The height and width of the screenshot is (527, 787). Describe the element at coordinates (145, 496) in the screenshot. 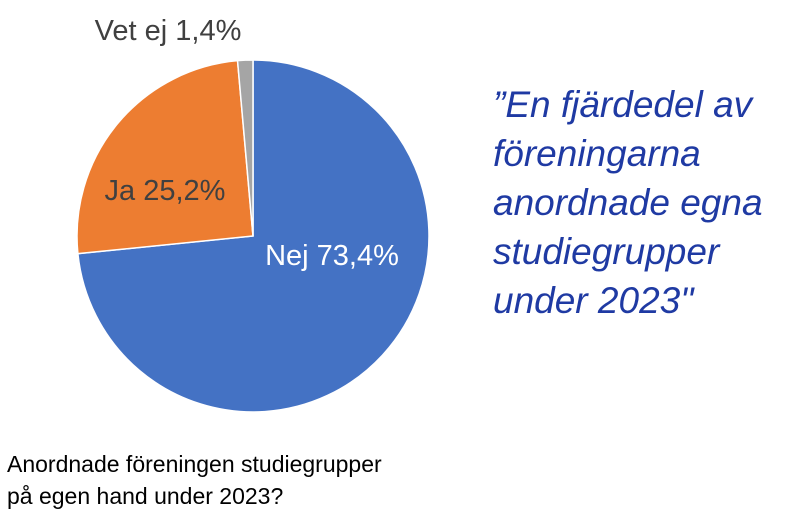

I see `caption-line: på egen hand under 2023?` at that location.